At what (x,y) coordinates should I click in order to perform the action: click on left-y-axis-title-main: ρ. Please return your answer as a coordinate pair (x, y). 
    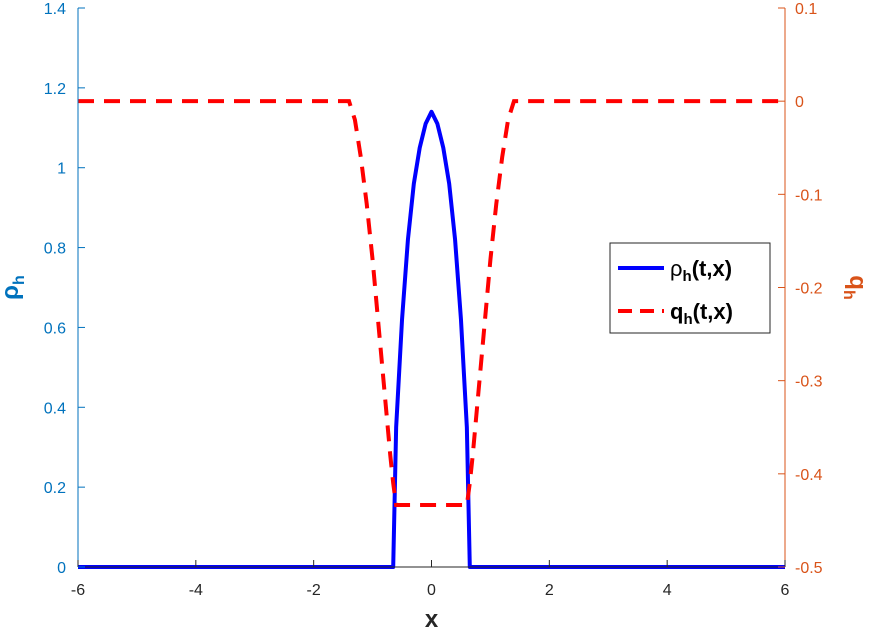
    Looking at the image, I should click on (12, 292).